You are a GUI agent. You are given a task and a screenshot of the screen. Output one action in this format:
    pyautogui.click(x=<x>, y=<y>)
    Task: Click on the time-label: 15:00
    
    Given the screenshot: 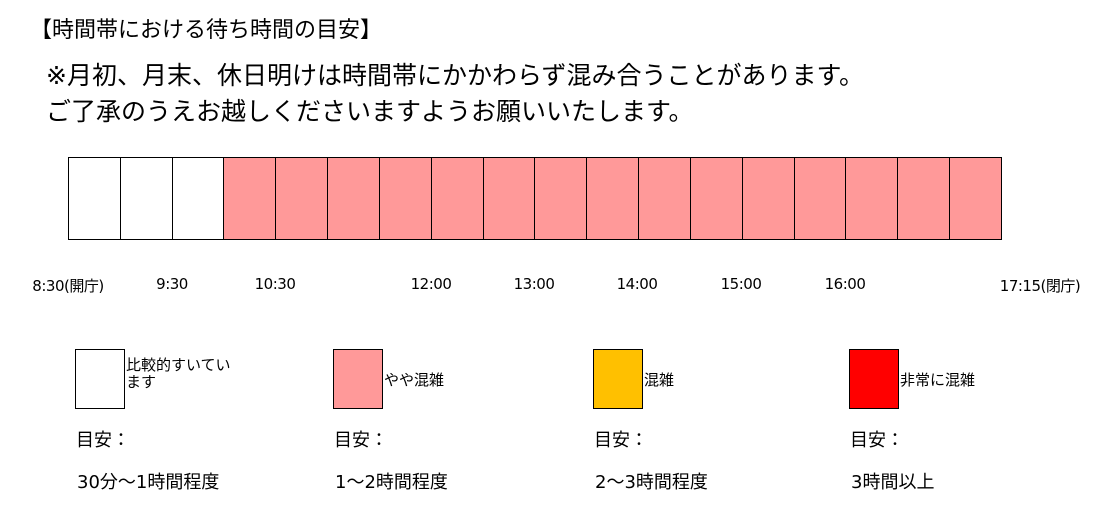 What is the action you would take?
    pyautogui.click(x=741, y=284)
    